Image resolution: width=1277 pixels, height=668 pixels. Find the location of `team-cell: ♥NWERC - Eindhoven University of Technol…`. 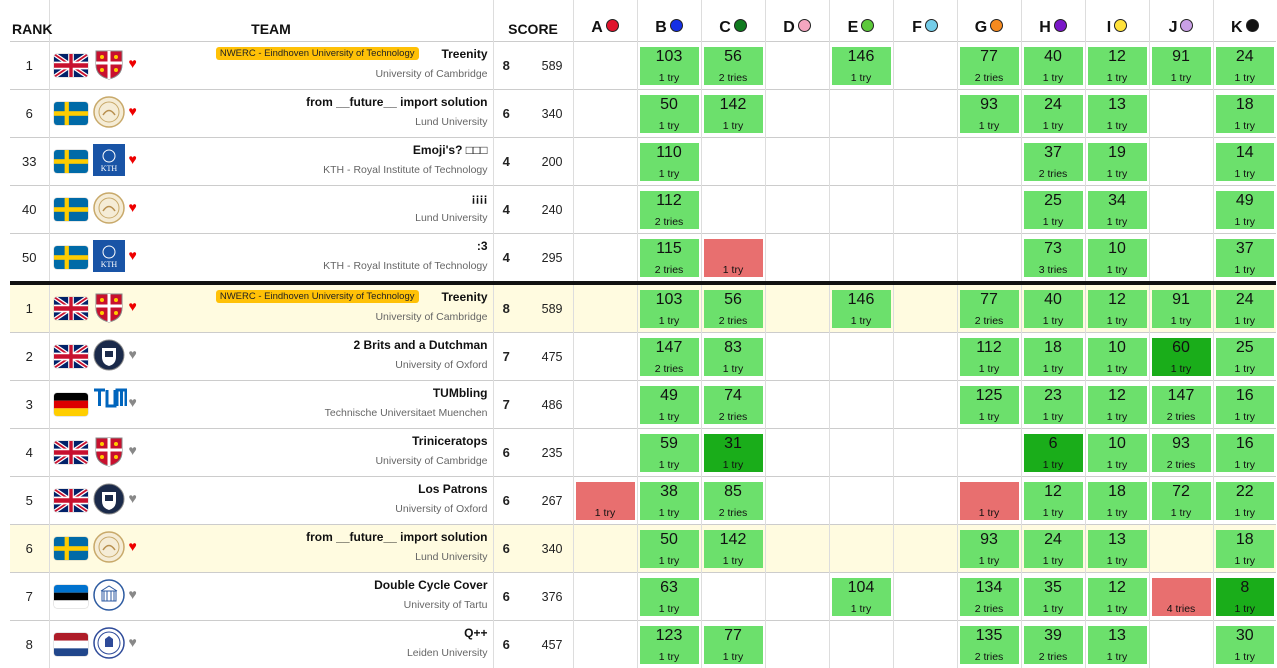

team-cell: ♥NWERC - Eindhoven University of Technol… is located at coordinates (271, 66).